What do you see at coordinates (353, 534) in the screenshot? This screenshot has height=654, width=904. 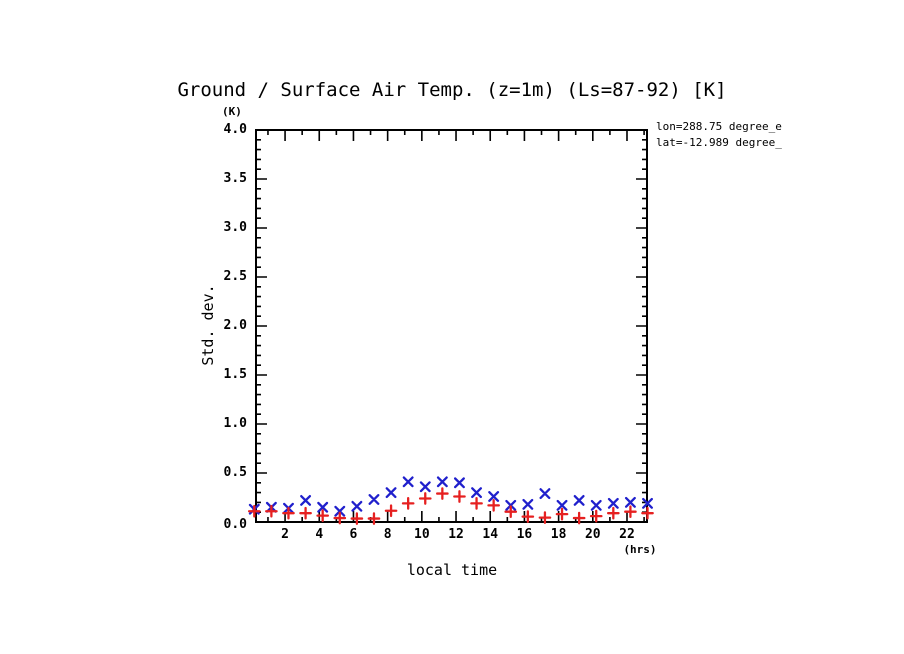 I see `x-tick-label: 6` at bounding box center [353, 534].